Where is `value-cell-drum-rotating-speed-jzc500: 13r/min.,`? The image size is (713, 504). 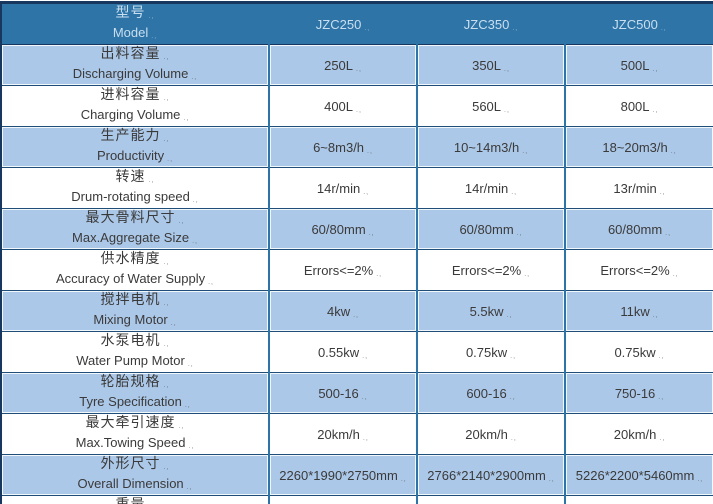
value-cell-drum-rotating-speed-jzc500: 13r/min., is located at coordinates (638, 188).